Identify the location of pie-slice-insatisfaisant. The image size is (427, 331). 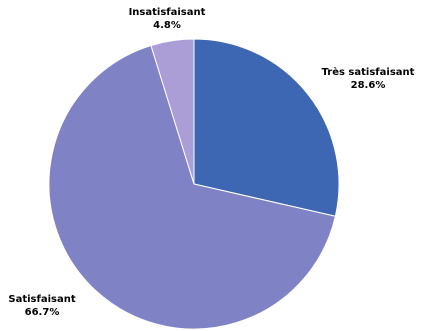
(172, 111).